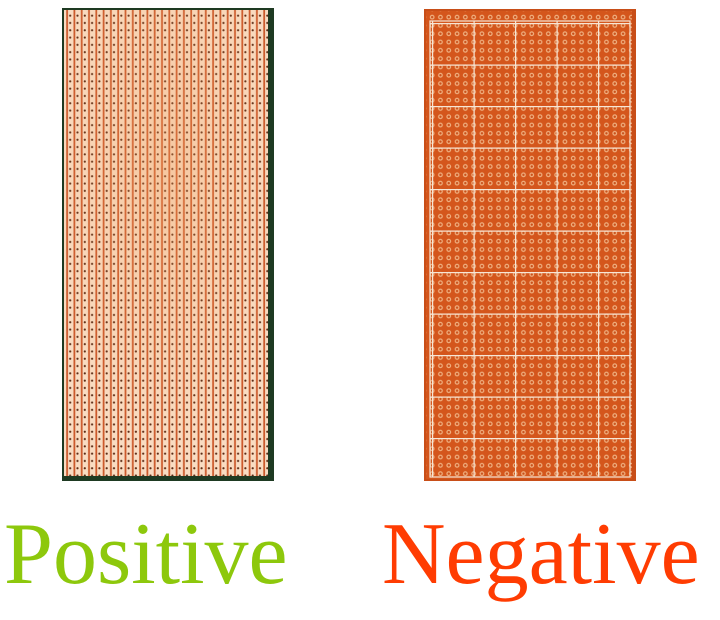  What do you see at coordinates (541, 554) in the screenshot?
I see `negative-label: Negative` at bounding box center [541, 554].